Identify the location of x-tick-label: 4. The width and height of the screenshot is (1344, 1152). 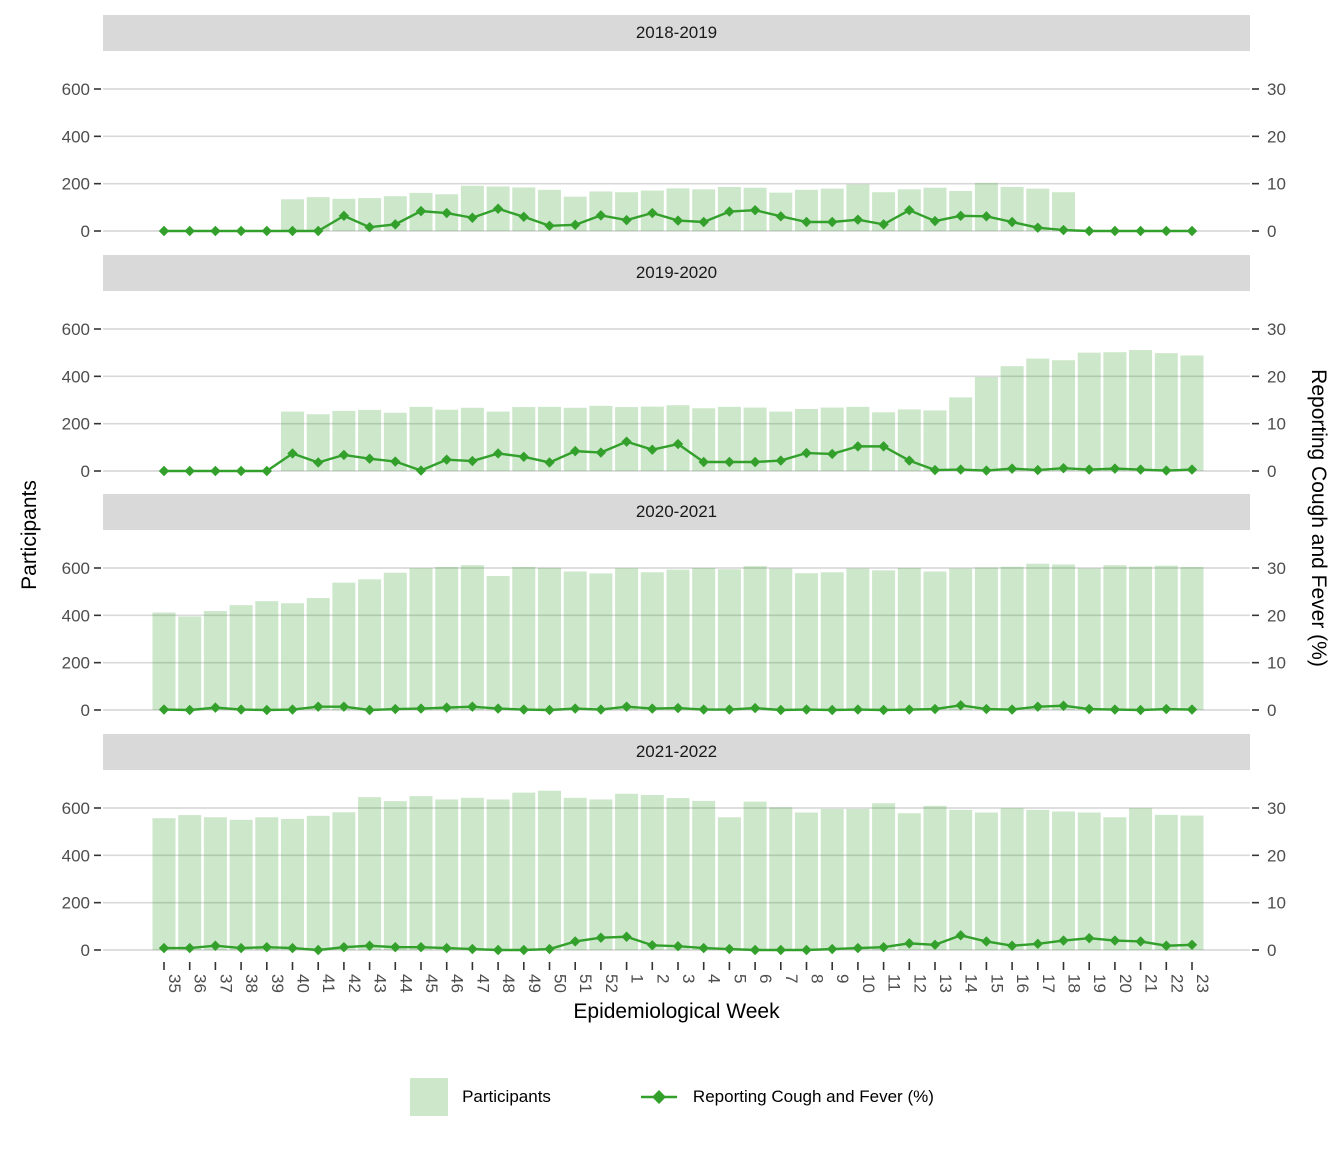
(714, 978).